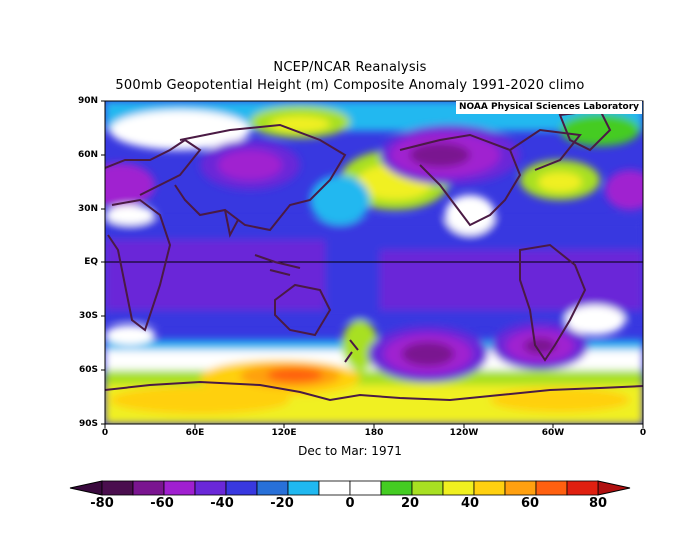 The width and height of the screenshot is (700, 542). Describe the element at coordinates (470, 503) in the screenshot. I see `colorbar-label: 40` at that location.